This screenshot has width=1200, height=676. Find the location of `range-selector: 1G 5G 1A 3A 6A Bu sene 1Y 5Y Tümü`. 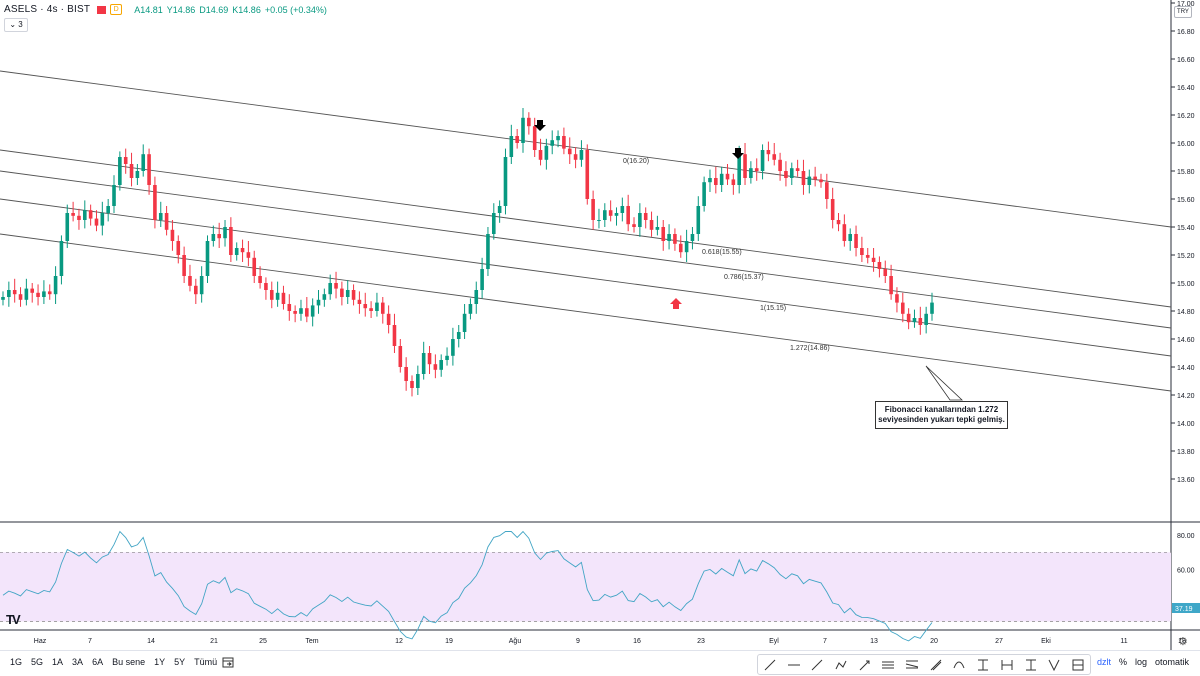

range-selector: 1G 5G 1A 3A 6A Bu sene 1Y 5Y Tümü is located at coordinates (113, 662).